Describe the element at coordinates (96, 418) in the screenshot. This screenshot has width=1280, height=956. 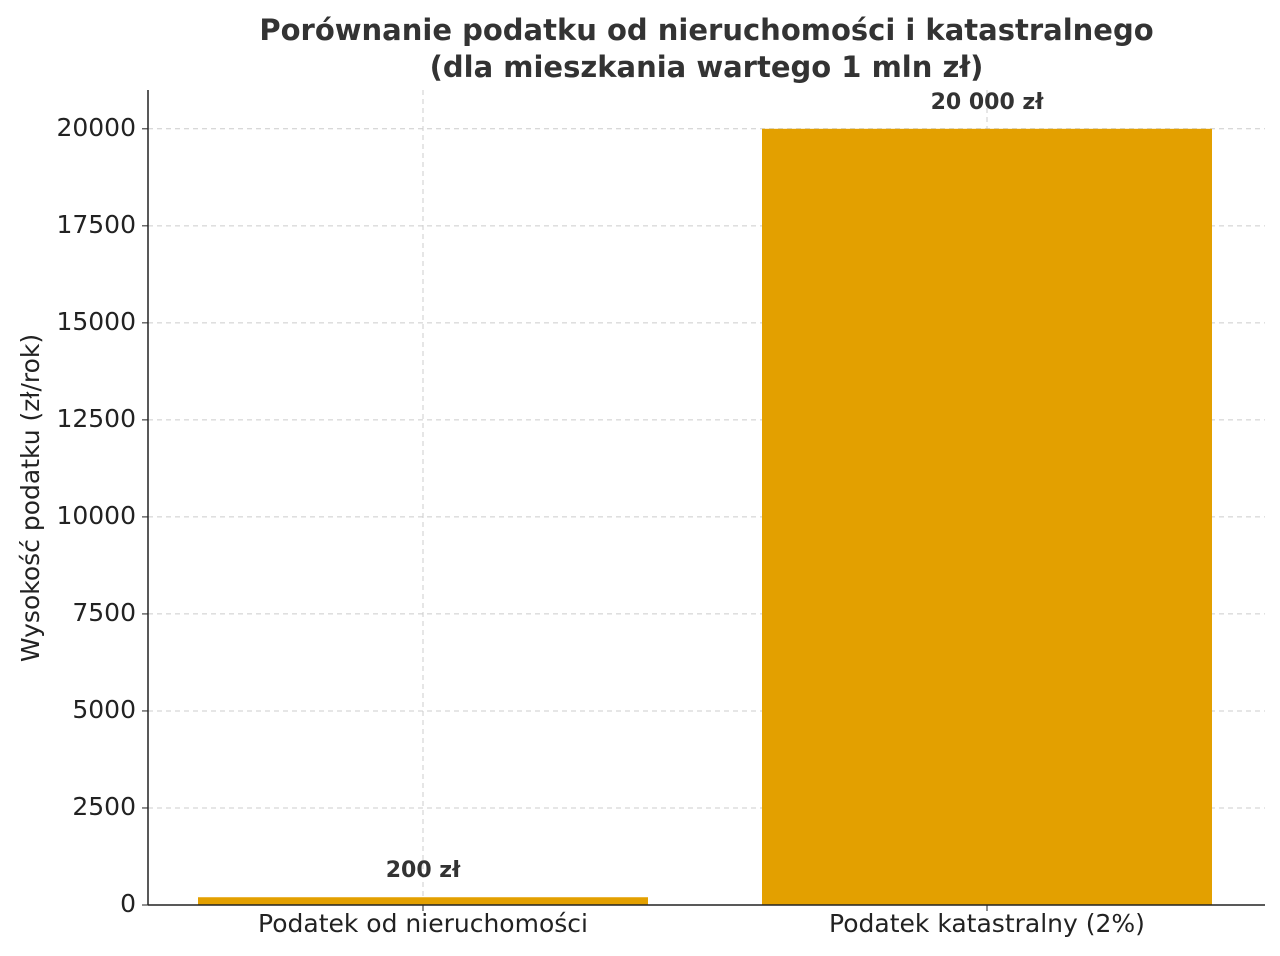
I see `y-tick-label: 12500` at that location.